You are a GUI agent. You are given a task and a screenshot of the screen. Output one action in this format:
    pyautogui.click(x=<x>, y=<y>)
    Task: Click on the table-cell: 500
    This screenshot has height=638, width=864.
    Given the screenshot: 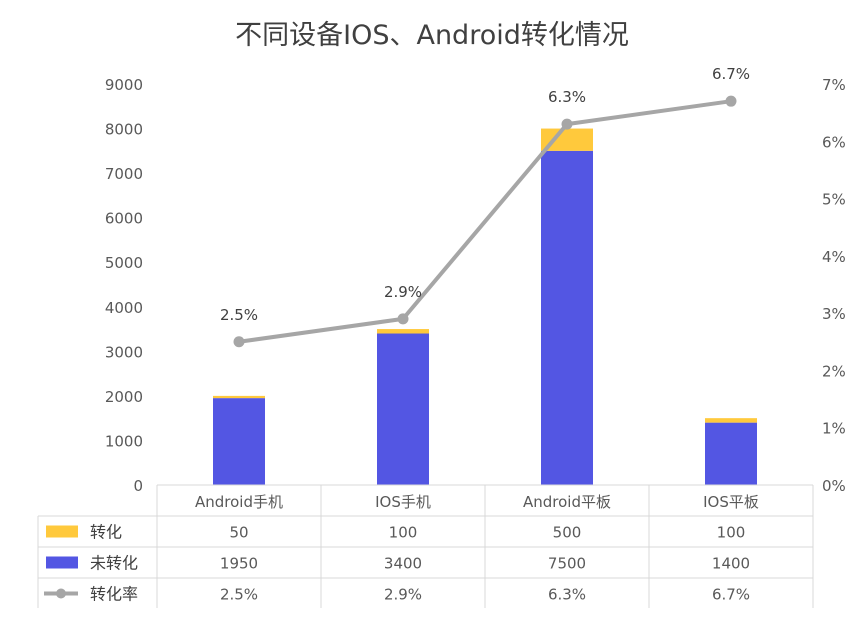 What is the action you would take?
    pyautogui.click(x=567, y=533)
    